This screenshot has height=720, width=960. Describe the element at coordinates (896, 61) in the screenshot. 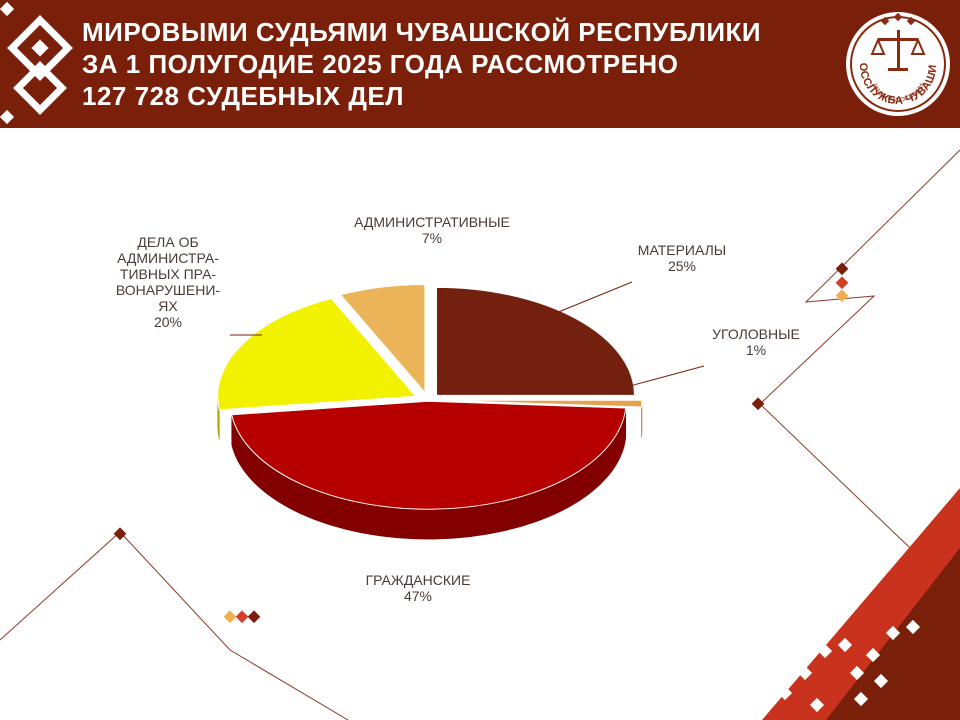

I see `gossluzhba-emblem-logo: ГОССЛУЖБА ЧУВАШИИ ПО ДЕЛАМ ЮСТИЦИИ` at that location.